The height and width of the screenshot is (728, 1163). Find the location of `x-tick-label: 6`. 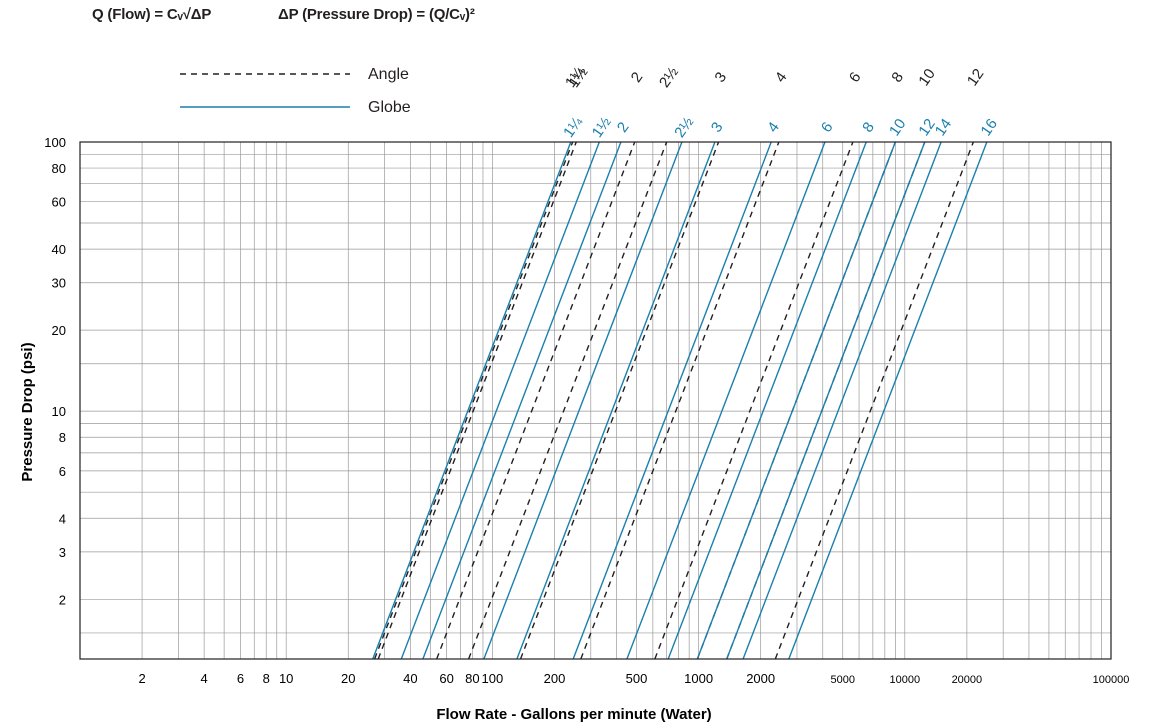

x-tick-label: 6 is located at coordinates (240, 678).